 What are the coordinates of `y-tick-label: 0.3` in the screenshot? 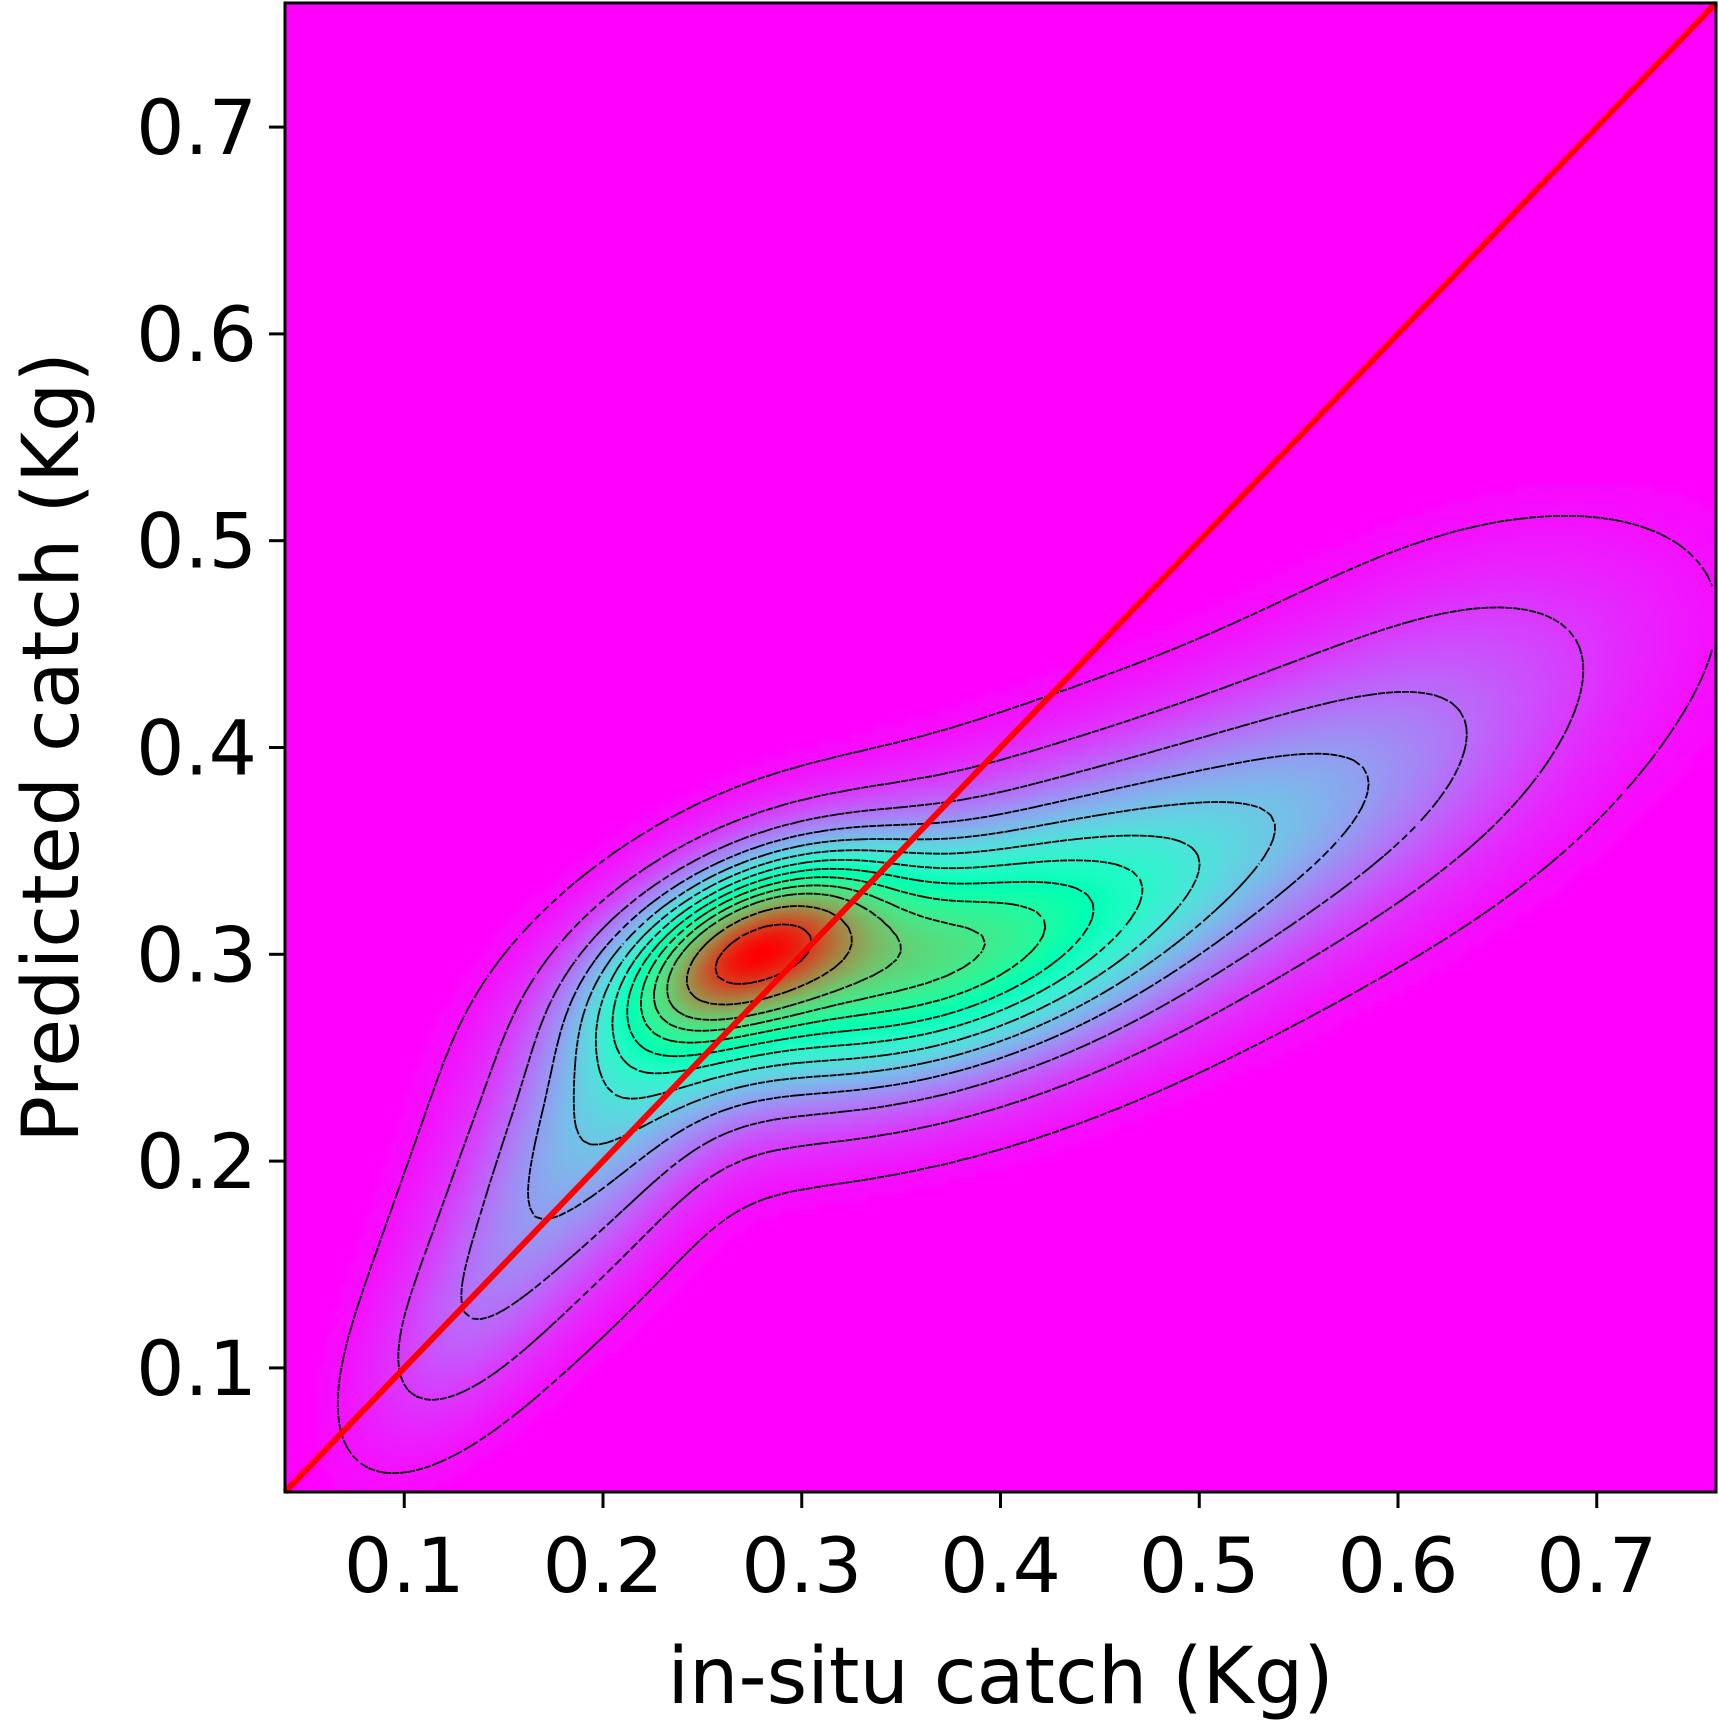 It's located at (196, 954).